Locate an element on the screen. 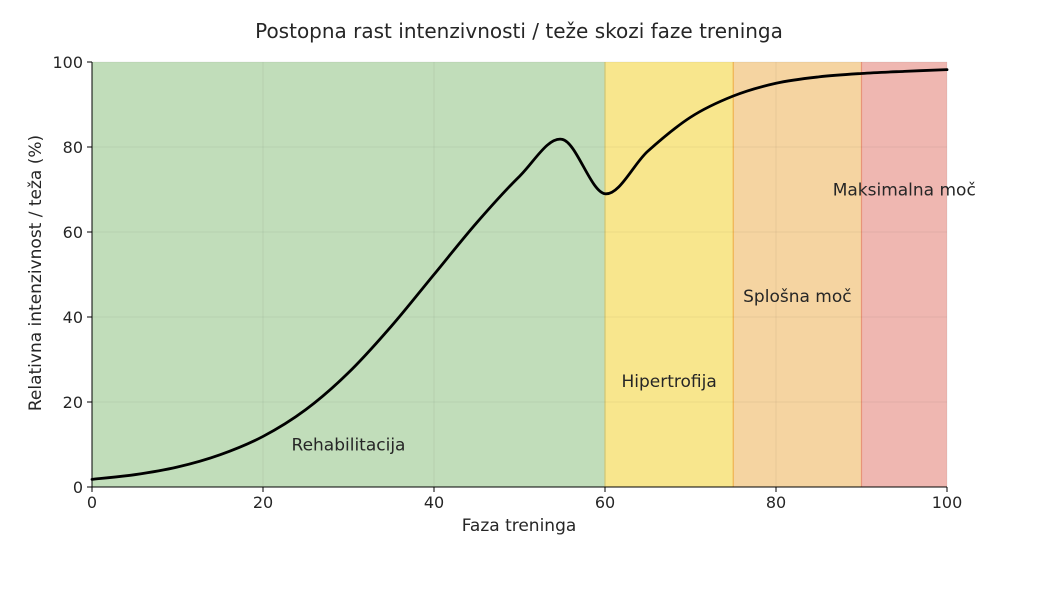  phase-label-1: Rehabilitacija is located at coordinates (349, 446).